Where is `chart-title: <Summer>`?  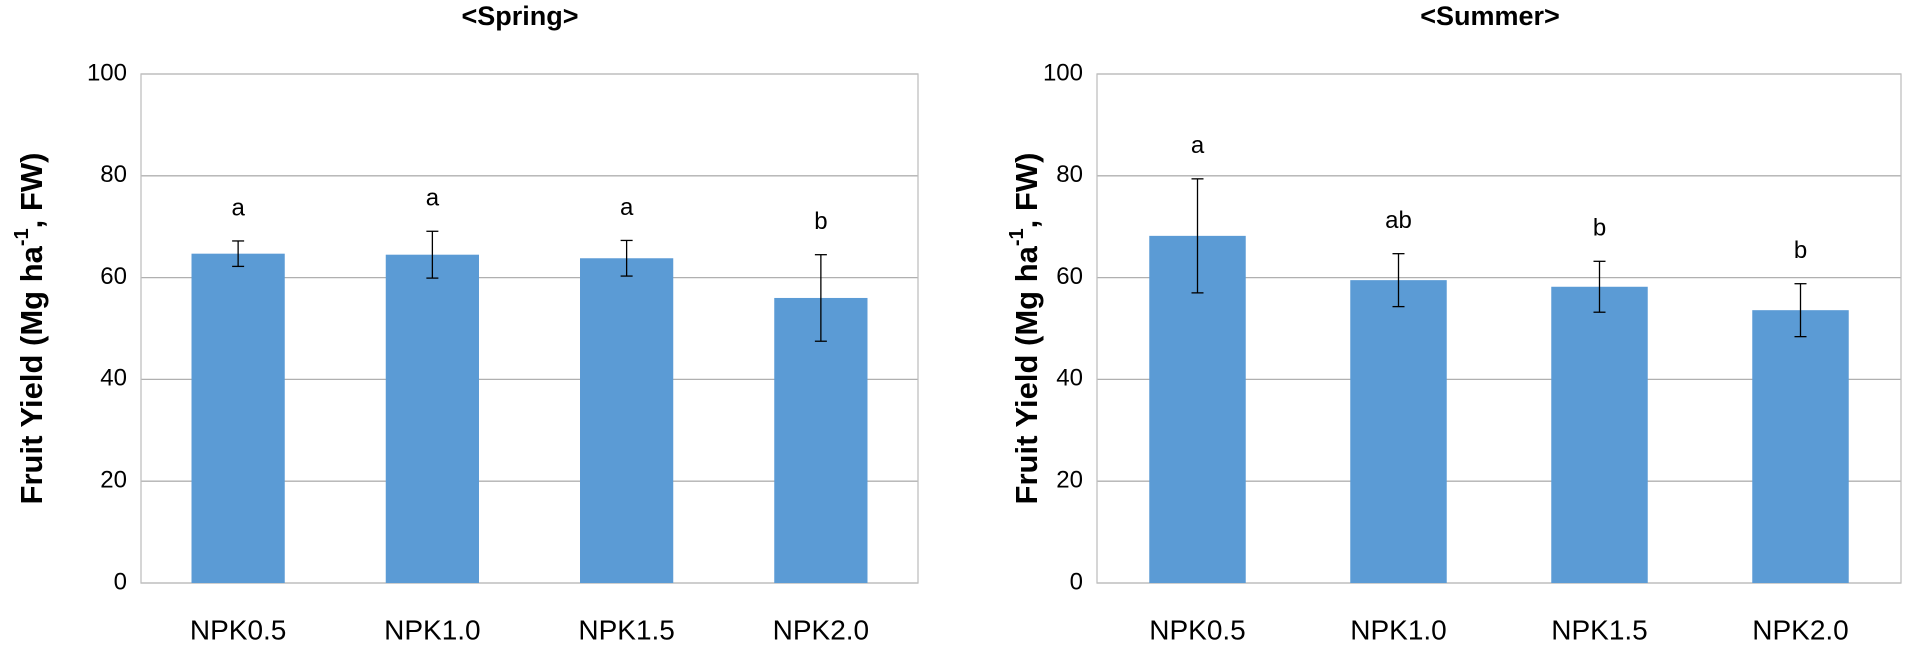 chart-title: <Summer> is located at coordinates (1490, 16).